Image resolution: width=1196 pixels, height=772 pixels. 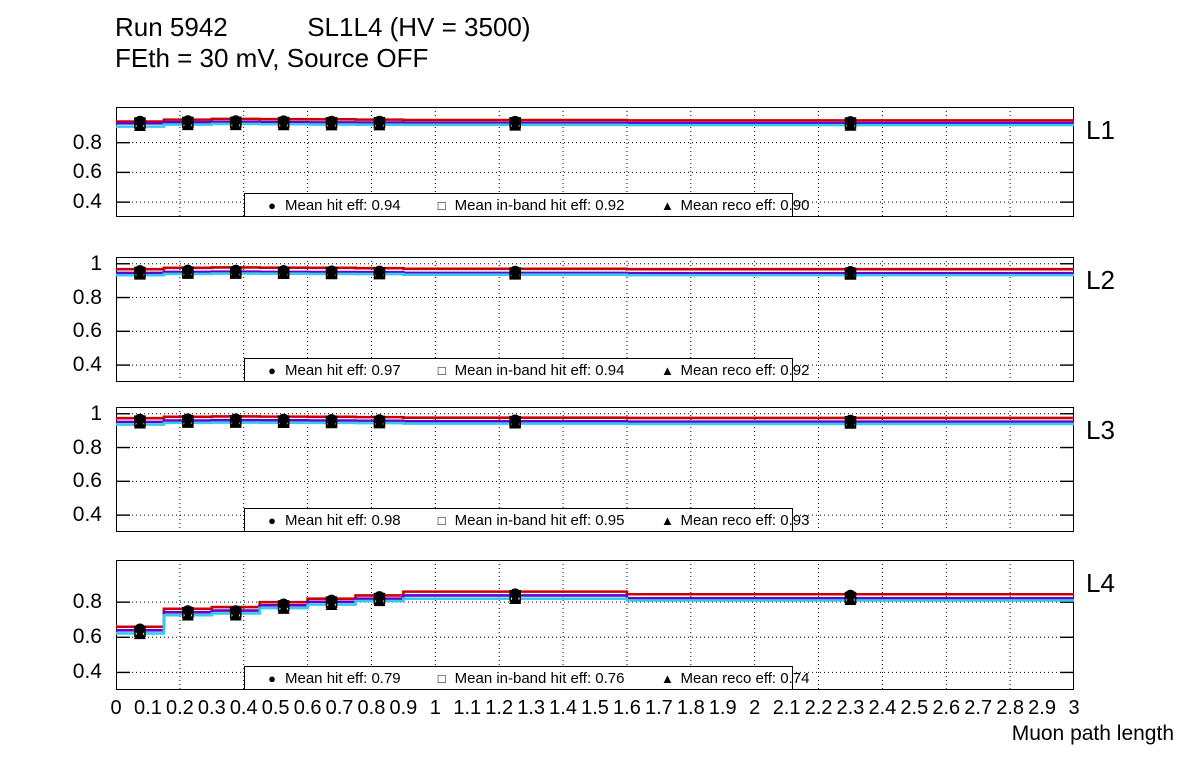 What do you see at coordinates (722, 708) in the screenshot?
I see `x-tick-label: 1.9` at bounding box center [722, 708].